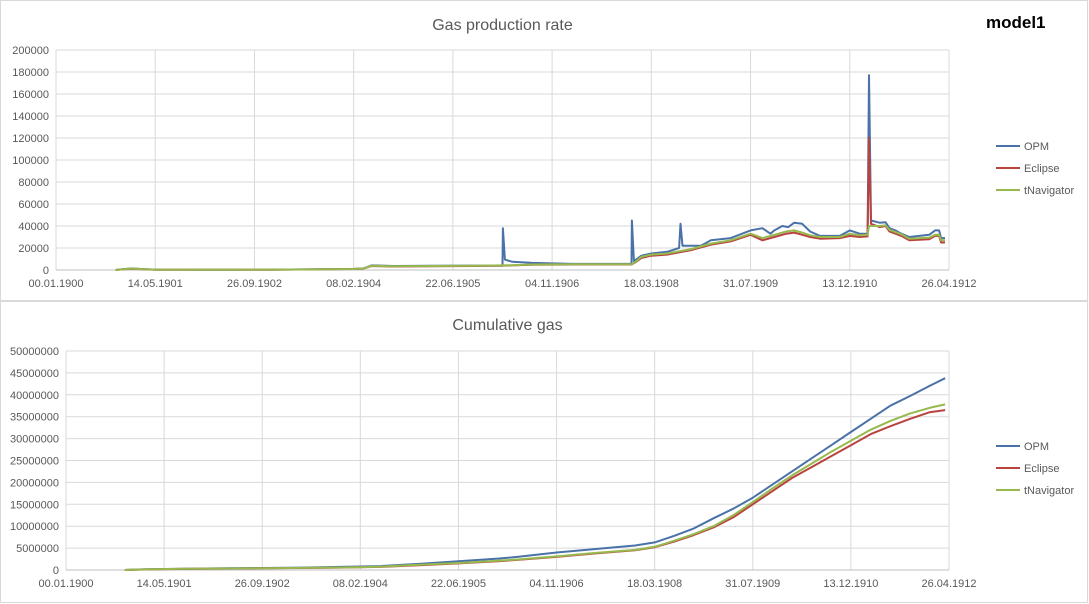  Describe the element at coordinates (507, 325) in the screenshot. I see `chart-title: Cumulative gas` at that location.